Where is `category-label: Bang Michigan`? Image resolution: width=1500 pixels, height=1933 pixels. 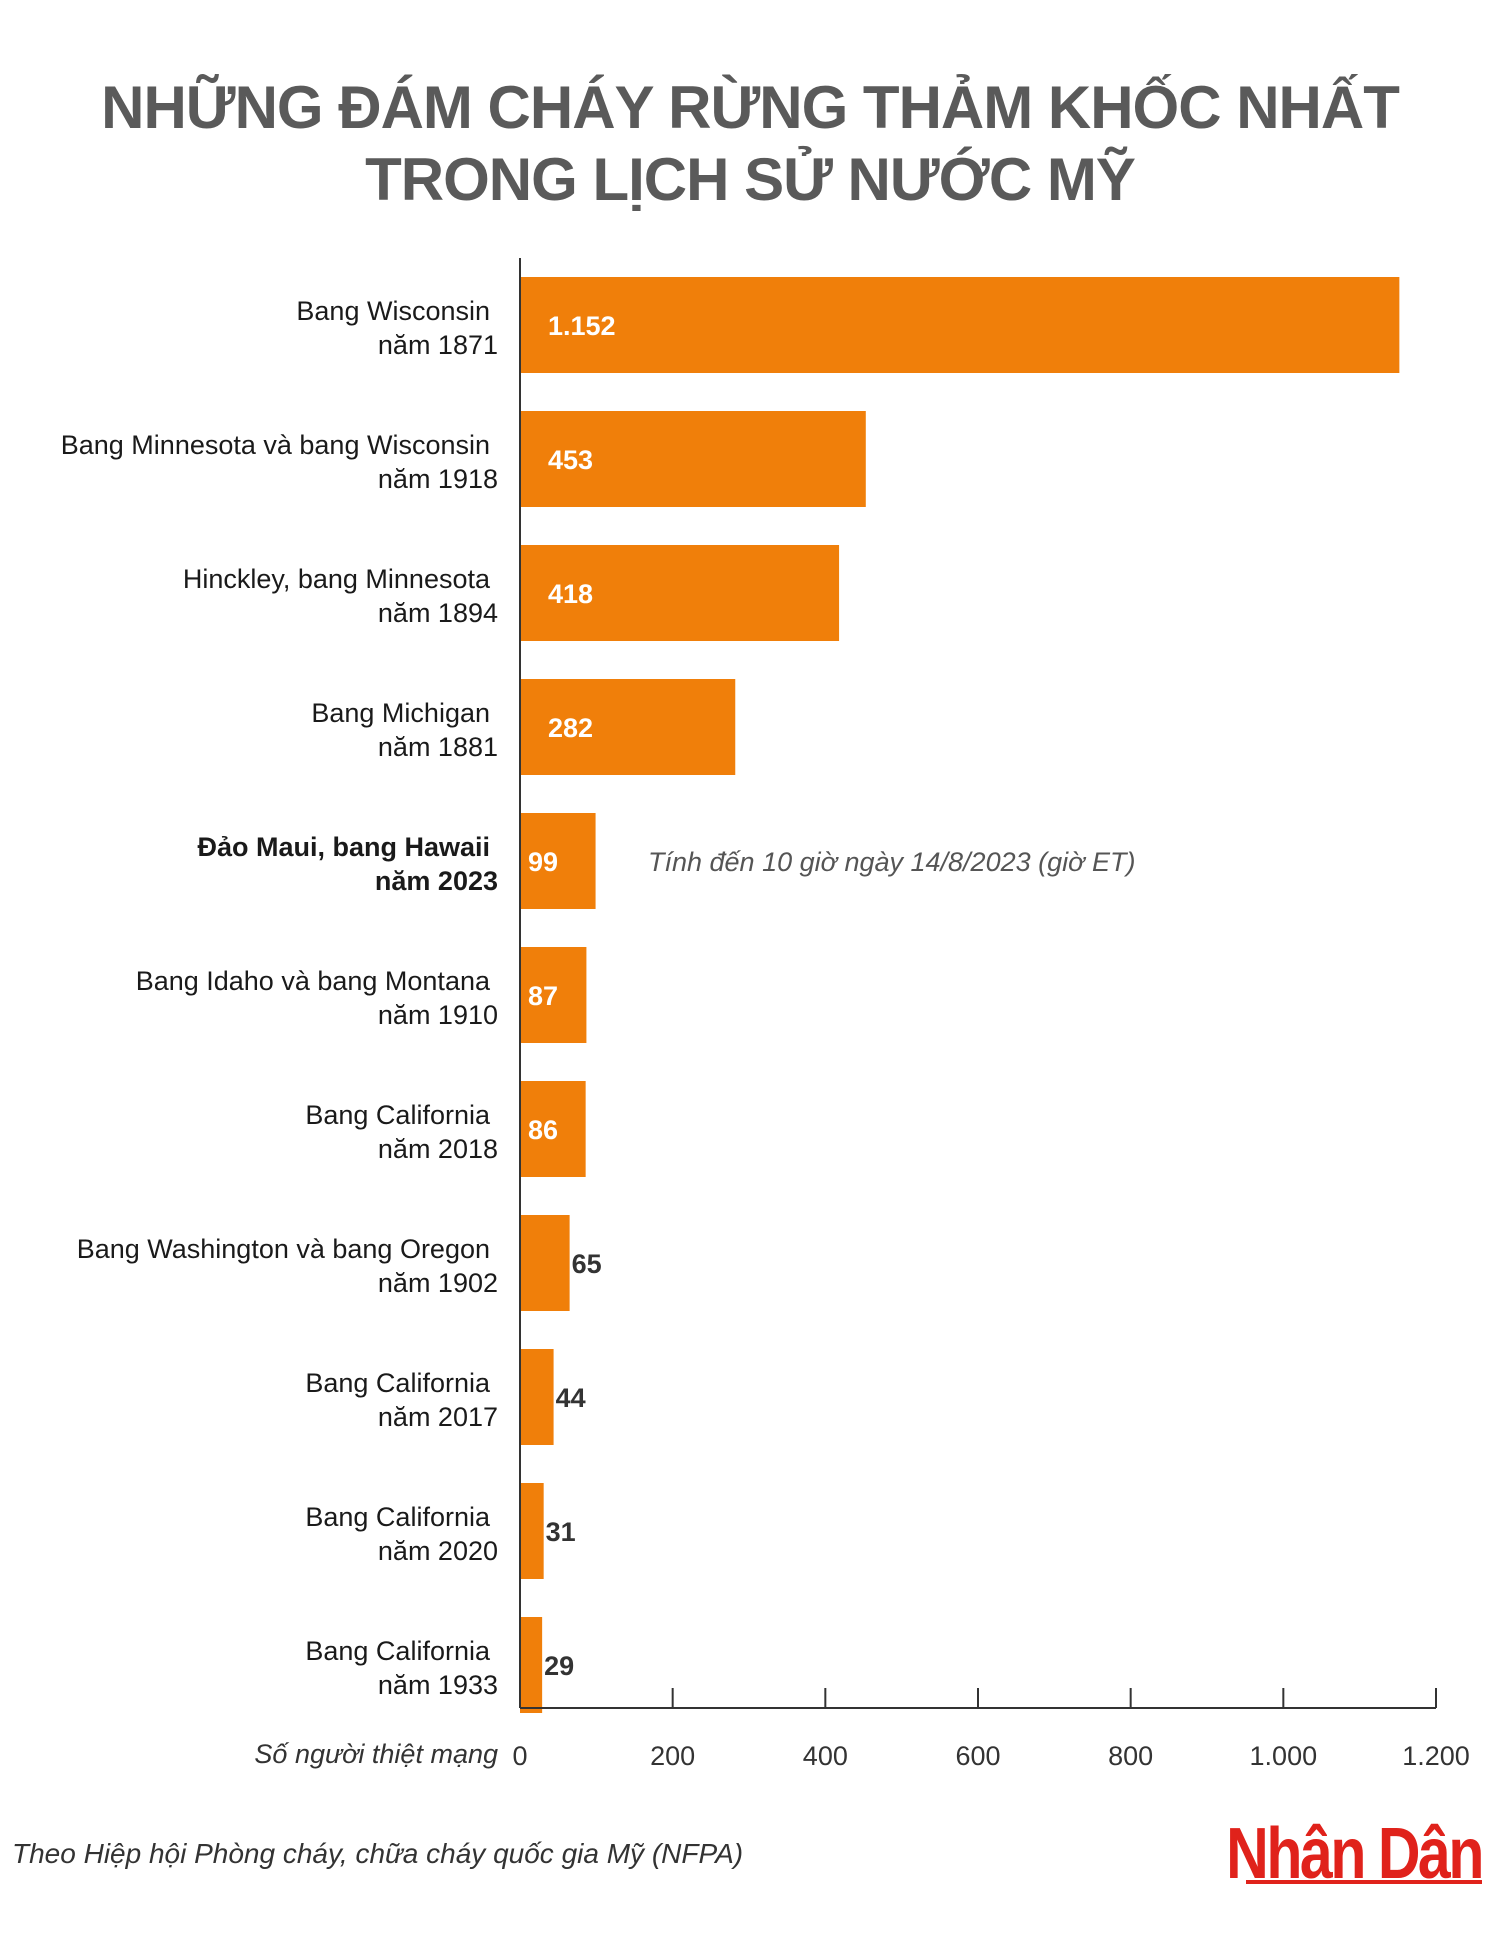 category-label: Bang Michigan is located at coordinates (400, 713).